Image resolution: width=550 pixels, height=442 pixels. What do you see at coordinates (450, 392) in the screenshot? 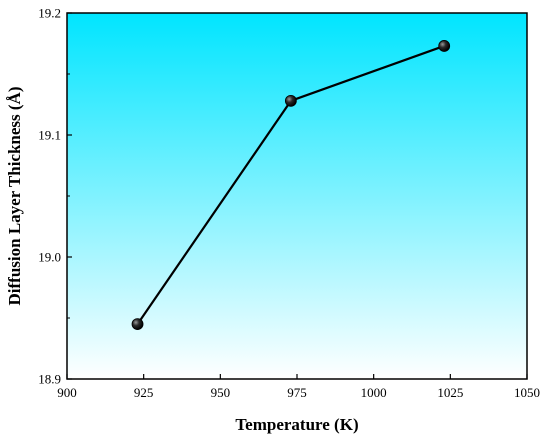
I see `x-tick-label: 1025` at bounding box center [450, 392].